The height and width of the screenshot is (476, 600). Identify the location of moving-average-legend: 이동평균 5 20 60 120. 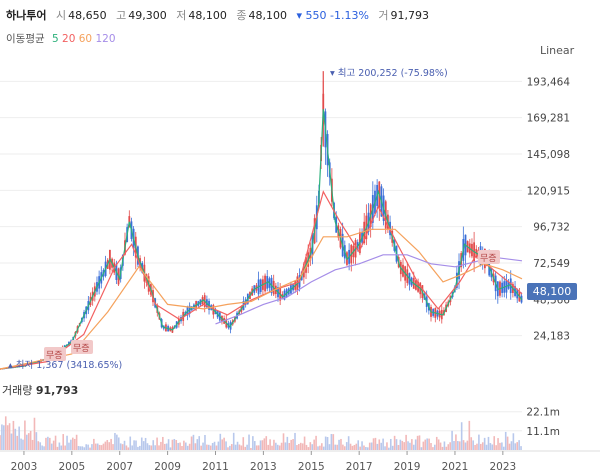
(61, 38).